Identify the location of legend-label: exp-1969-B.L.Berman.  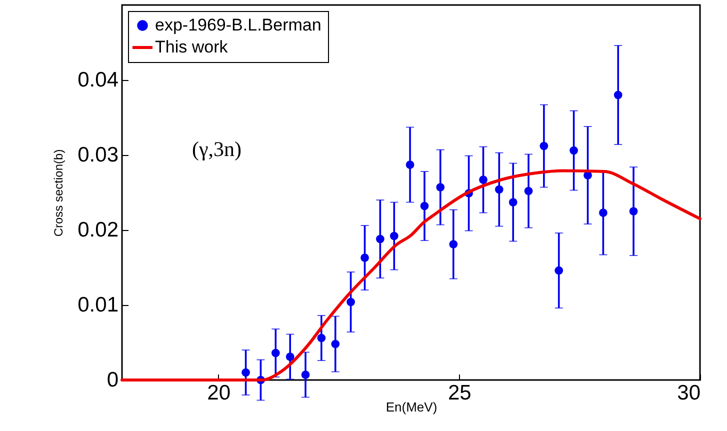
(238, 25).